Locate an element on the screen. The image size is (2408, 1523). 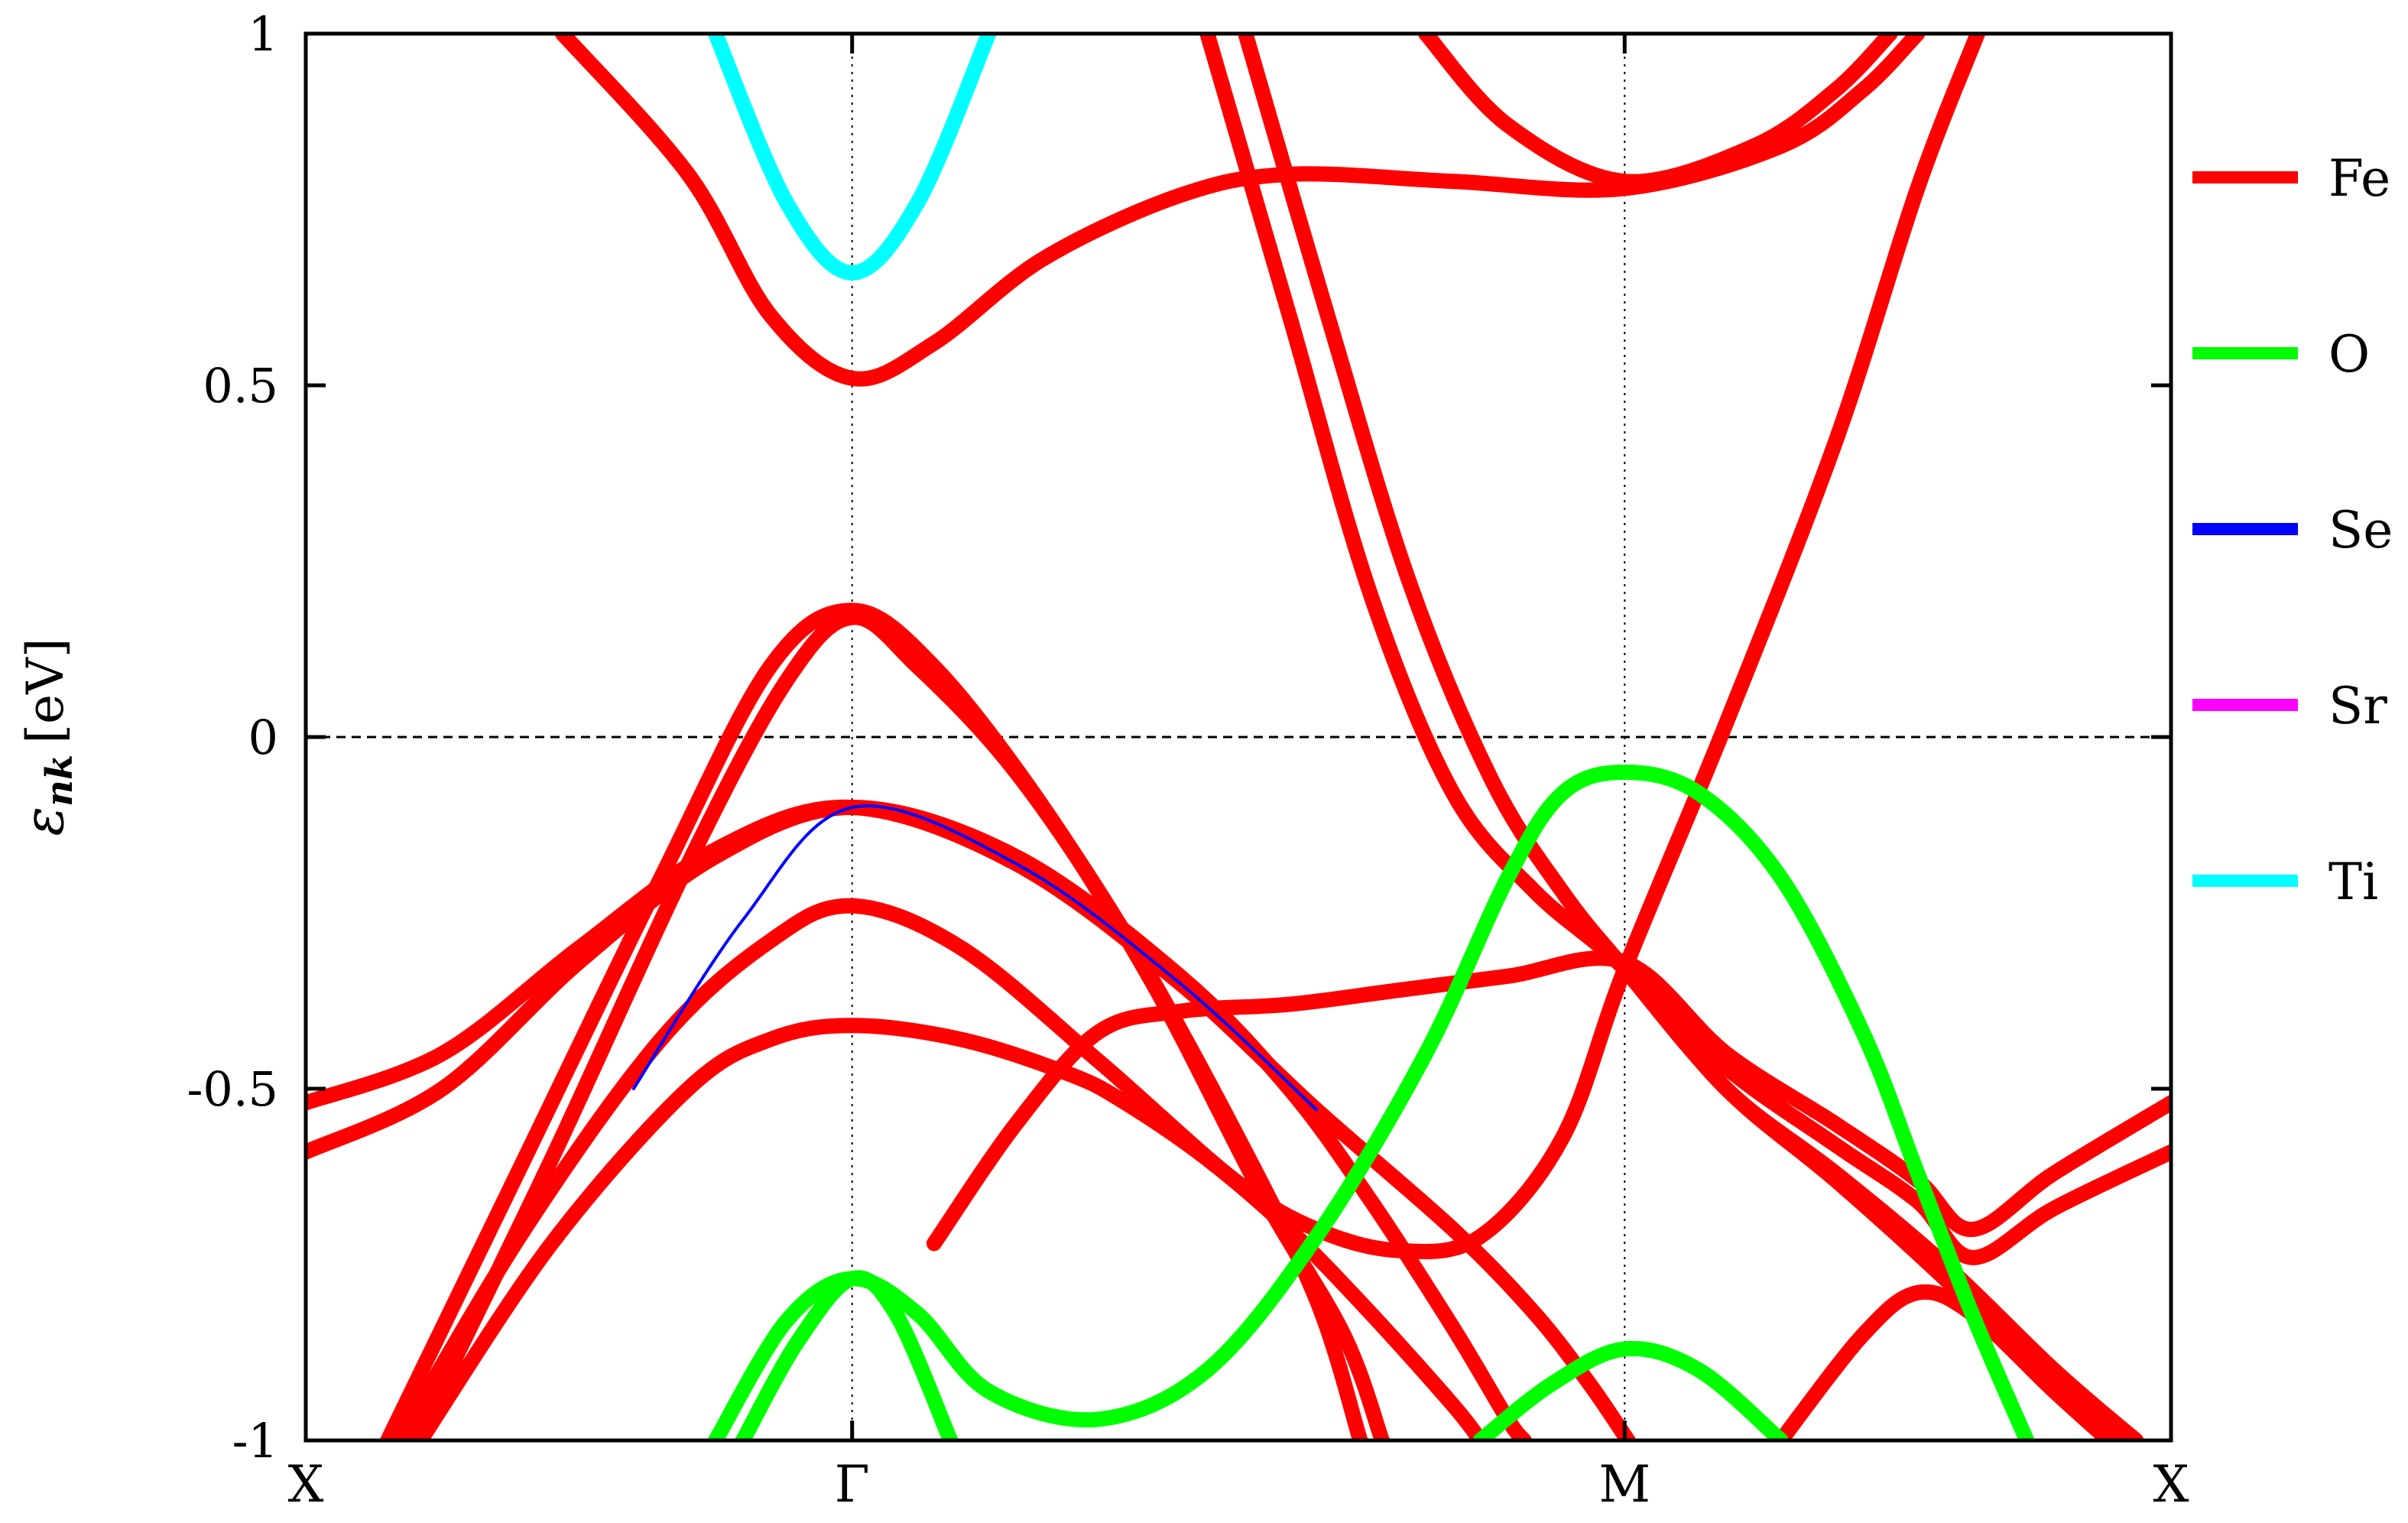
y-axis-unit: [eV] is located at coordinates (46, 690).